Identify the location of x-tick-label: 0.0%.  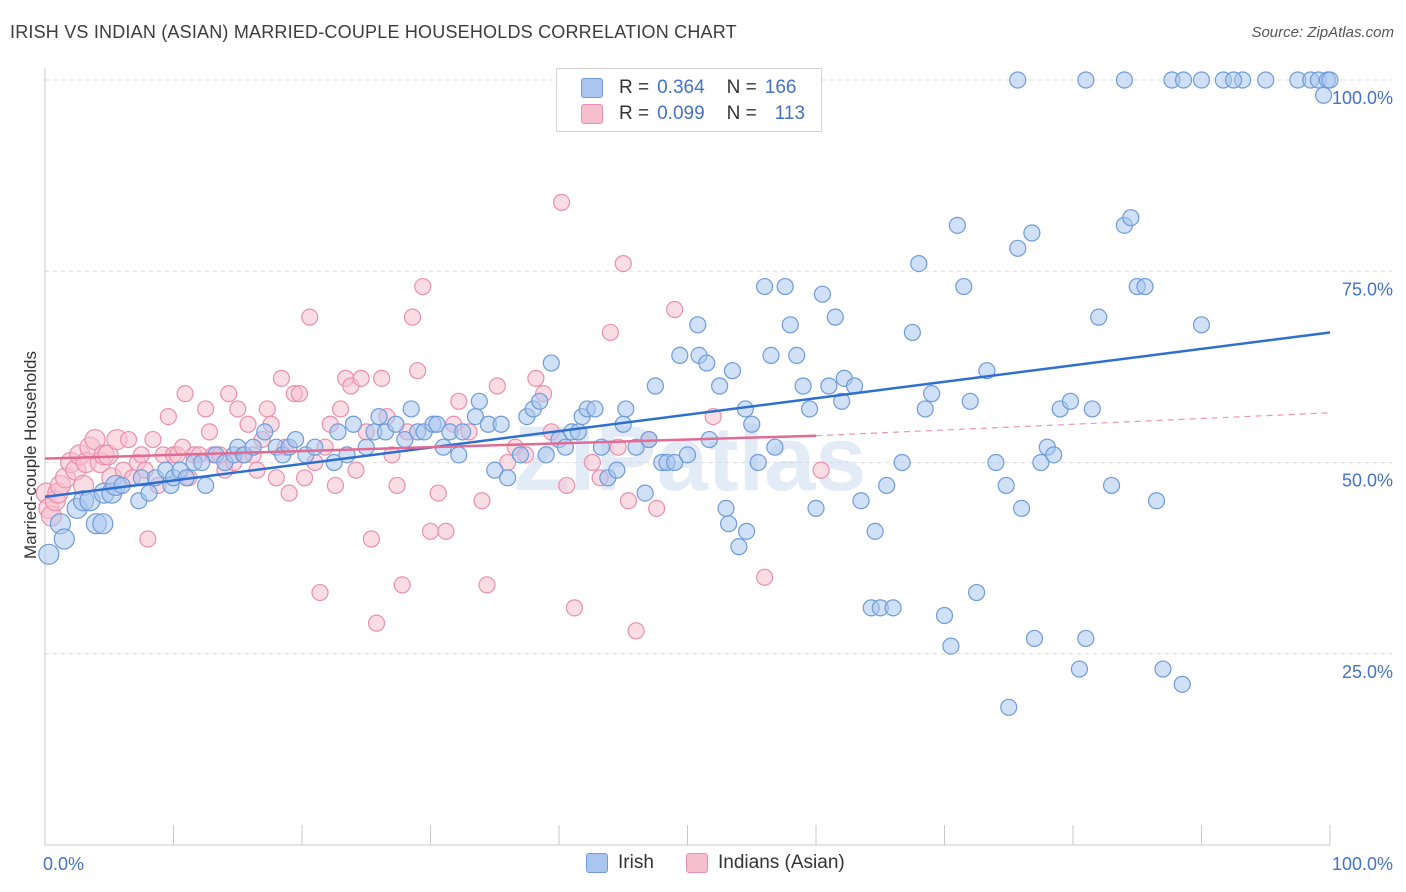
(63, 864).